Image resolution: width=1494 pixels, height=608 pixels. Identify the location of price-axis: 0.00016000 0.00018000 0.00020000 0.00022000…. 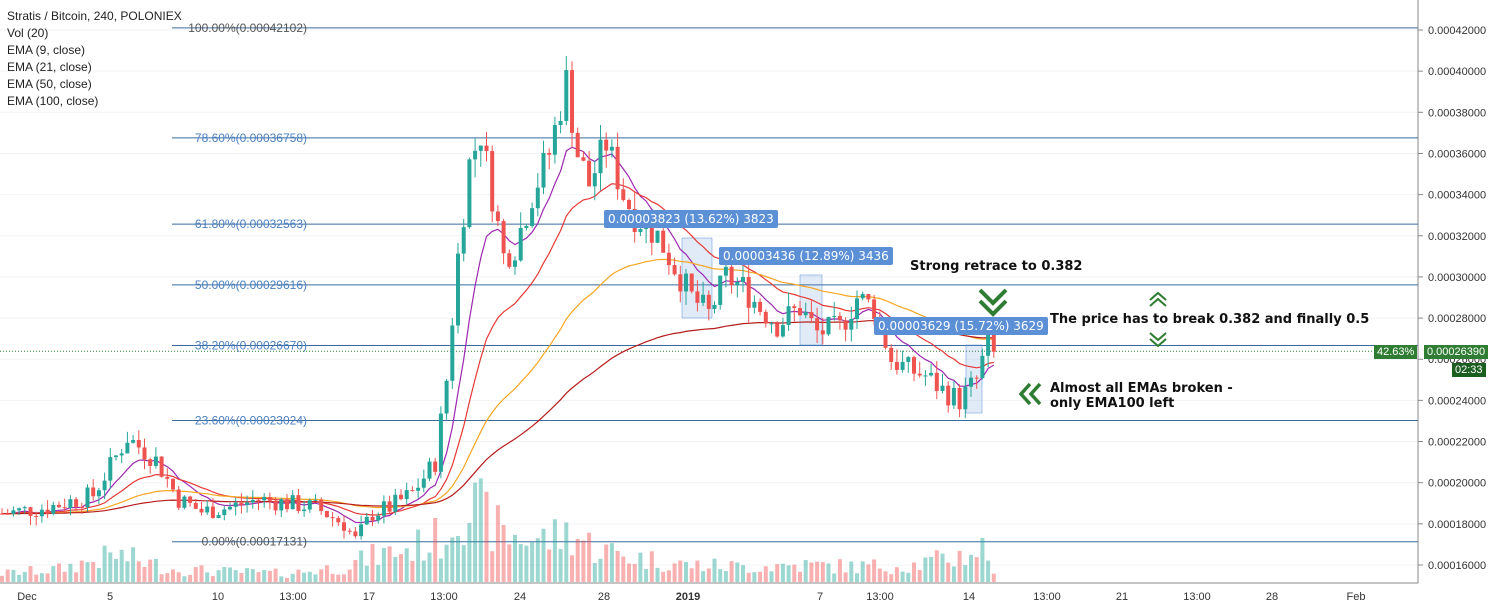
(1452, 298).